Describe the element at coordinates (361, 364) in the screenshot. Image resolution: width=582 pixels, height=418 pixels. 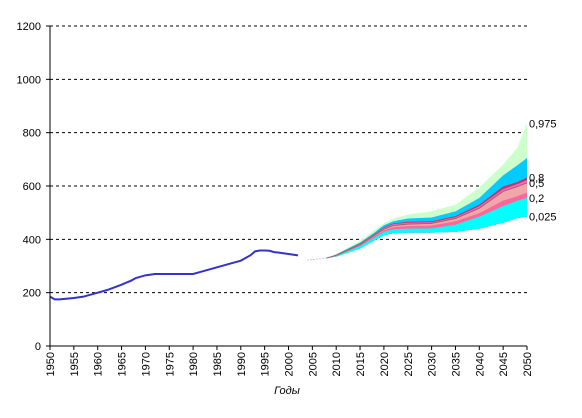
I see `x-tick-label: 2015` at that location.